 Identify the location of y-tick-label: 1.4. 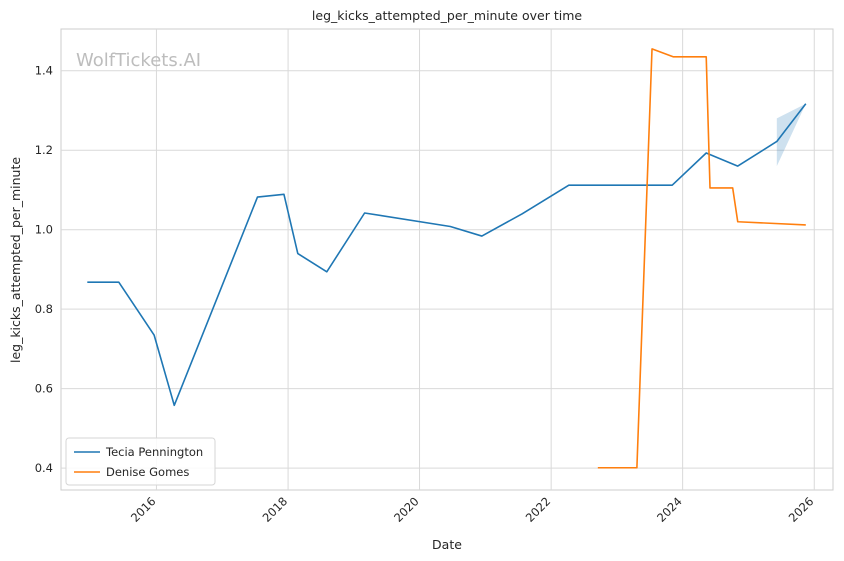
(44, 71).